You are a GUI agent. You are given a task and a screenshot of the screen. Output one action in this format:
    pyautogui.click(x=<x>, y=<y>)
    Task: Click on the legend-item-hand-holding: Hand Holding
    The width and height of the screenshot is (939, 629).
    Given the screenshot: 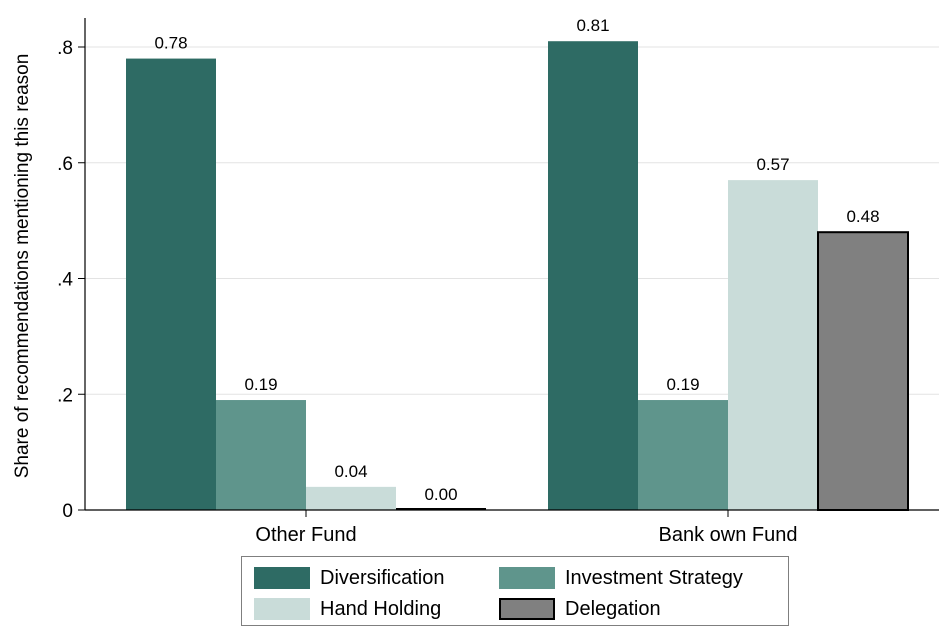 What is the action you would take?
    pyautogui.click(x=347, y=609)
    